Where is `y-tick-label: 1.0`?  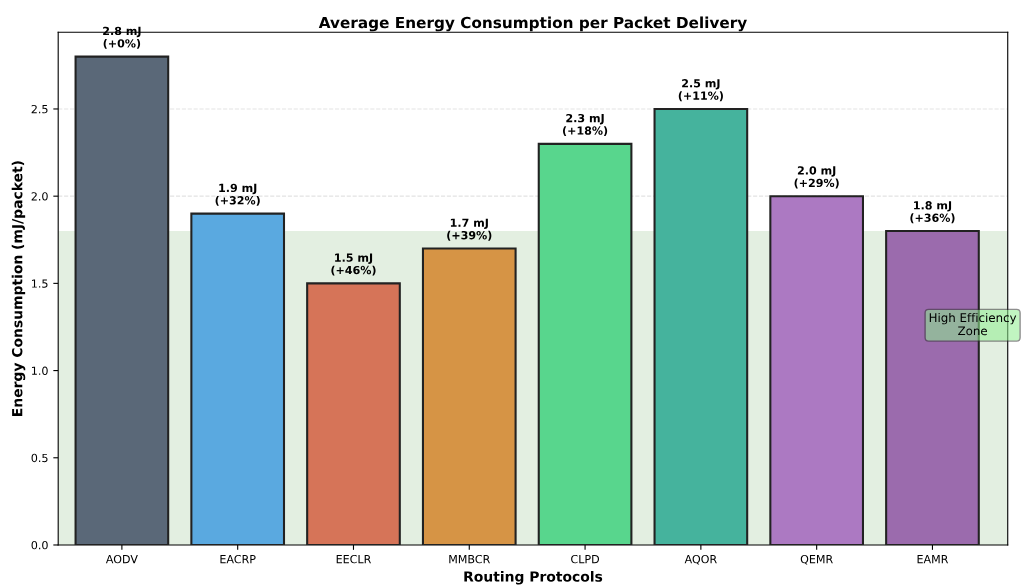 y-tick-label: 1.0 is located at coordinates (40, 370).